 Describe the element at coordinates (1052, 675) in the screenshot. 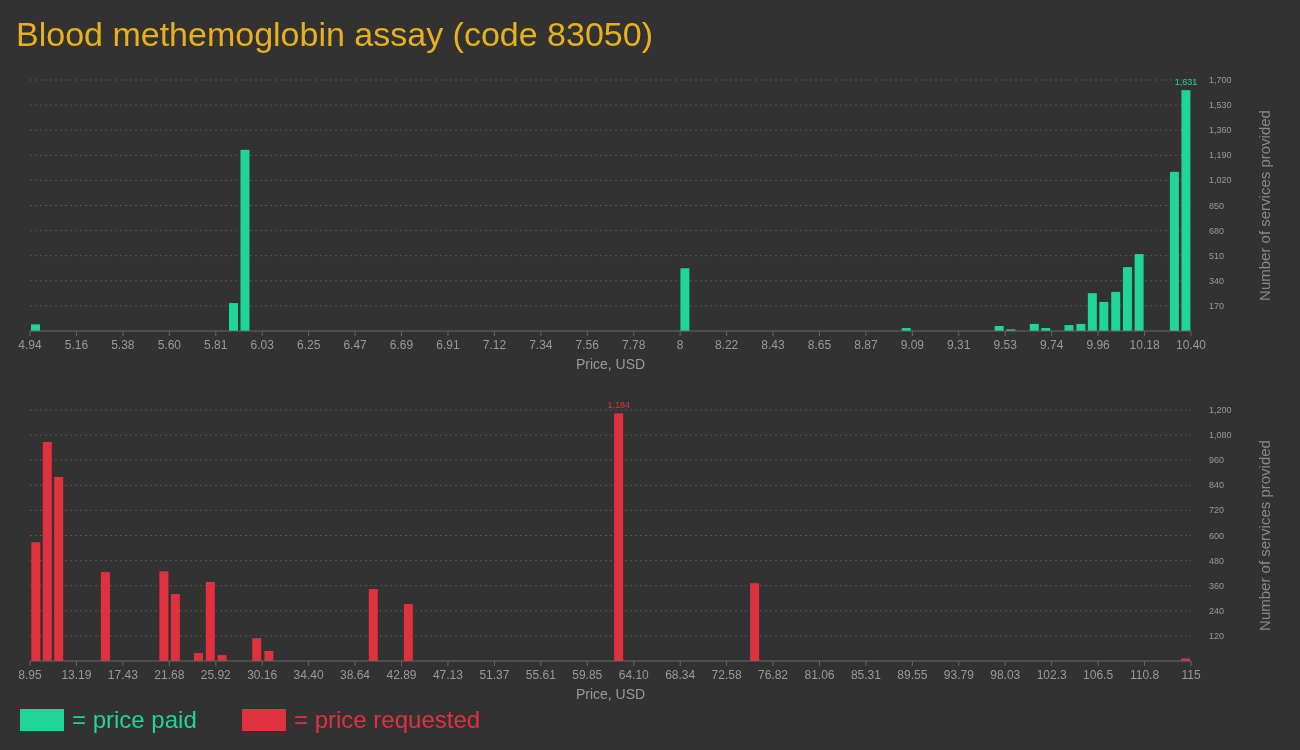

I see `x-tick-label: 102.3` at that location.